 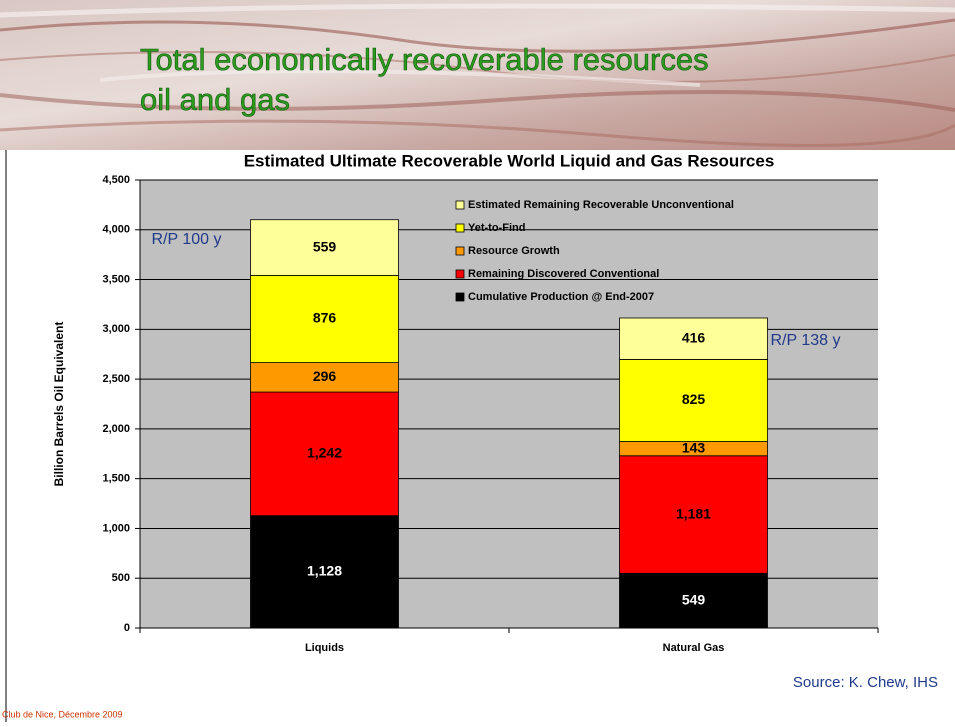 I want to click on footer: Club de Nice, Décembre 2009, so click(x=62, y=714).